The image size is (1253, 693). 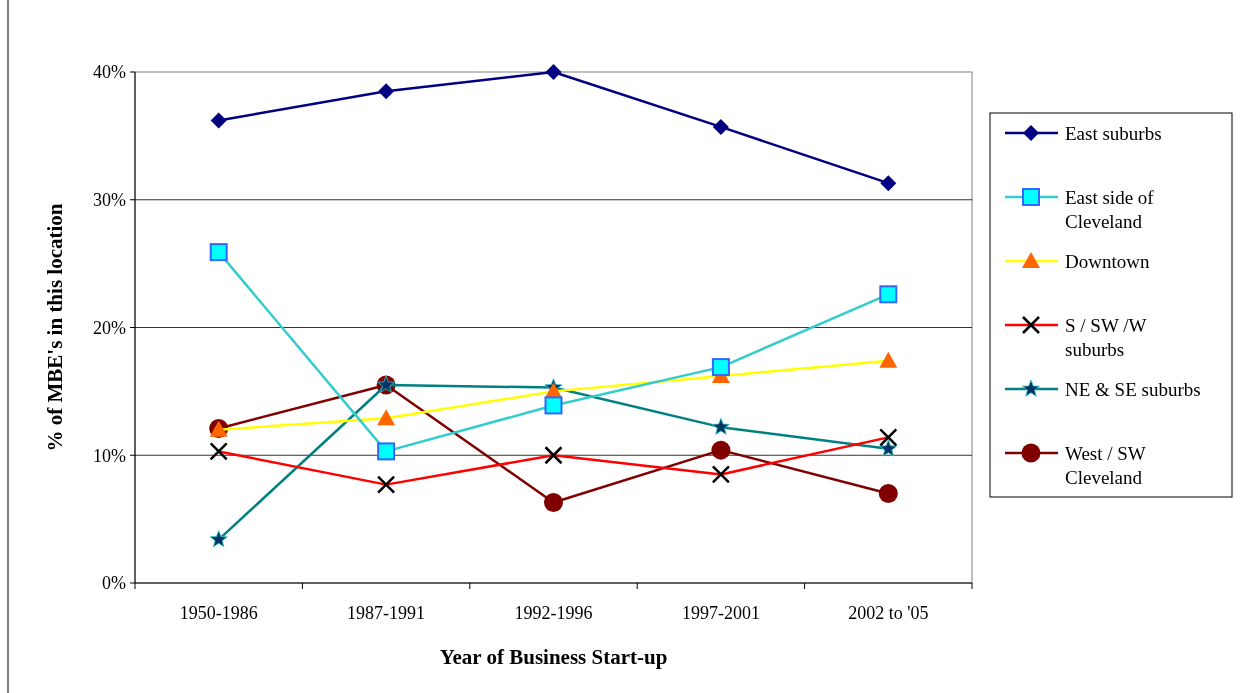 What do you see at coordinates (55, 327) in the screenshot?
I see `y-axis-title: % of MBE's in this location` at bounding box center [55, 327].